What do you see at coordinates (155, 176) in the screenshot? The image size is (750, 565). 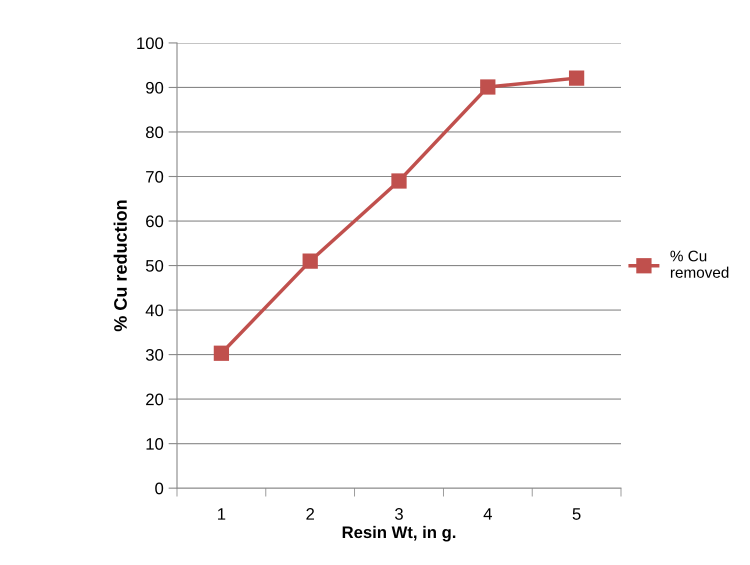 I see `y-tick-label: 70` at bounding box center [155, 176].